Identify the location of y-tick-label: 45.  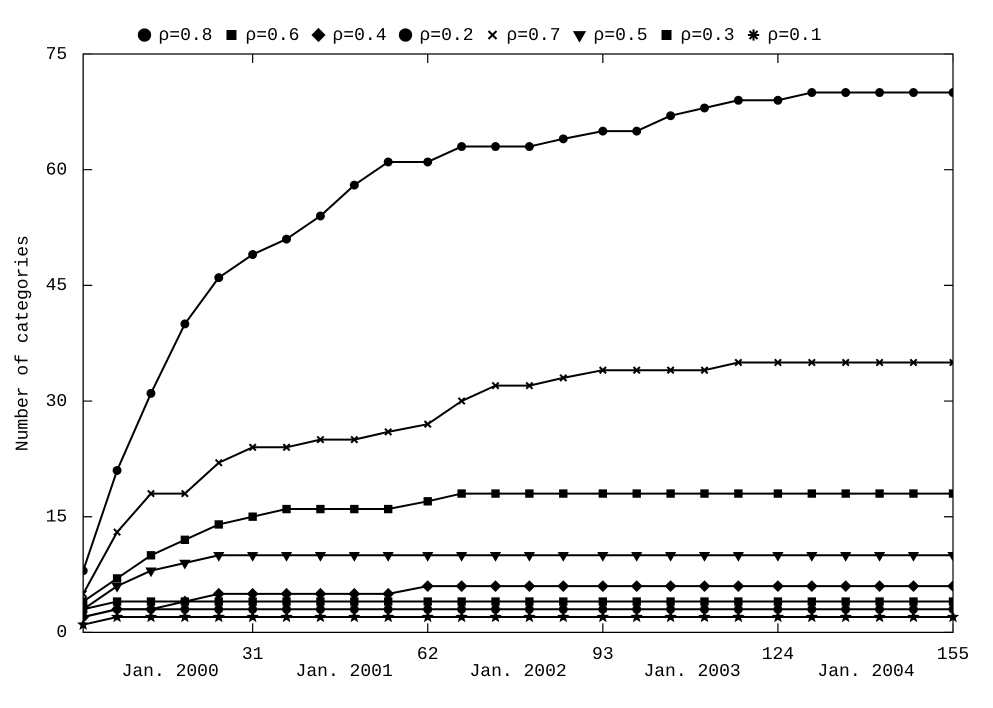
(57, 286).